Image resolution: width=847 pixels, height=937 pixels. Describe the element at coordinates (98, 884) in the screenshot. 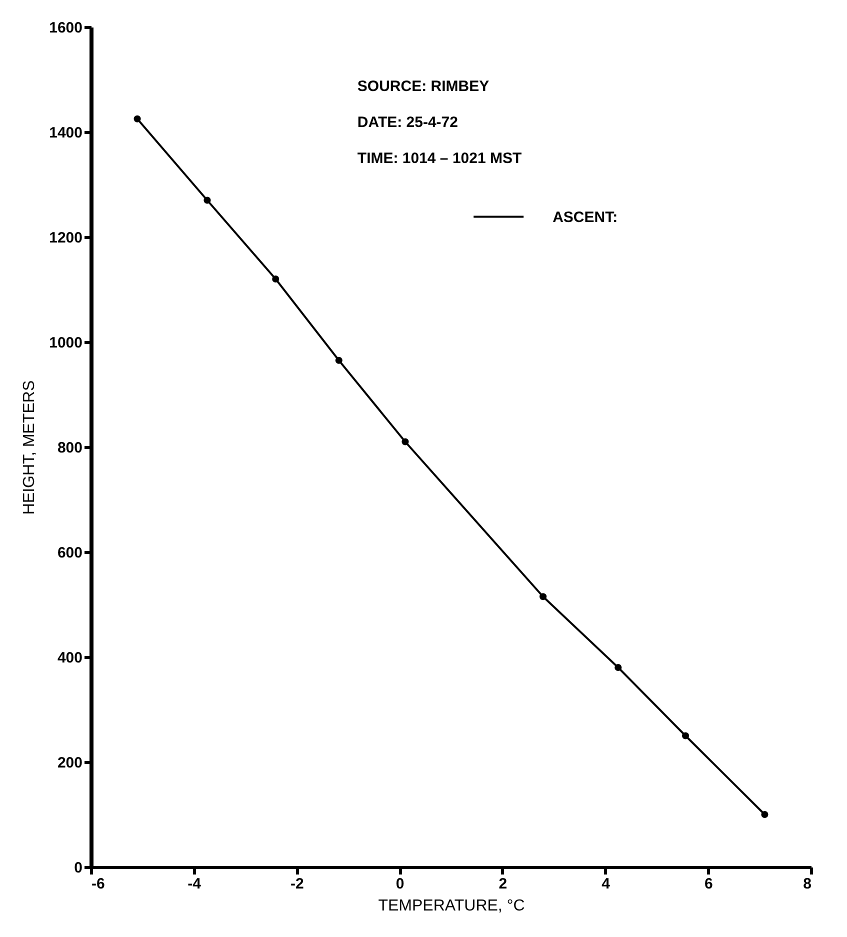

I see `x-tick-label: -6` at that location.